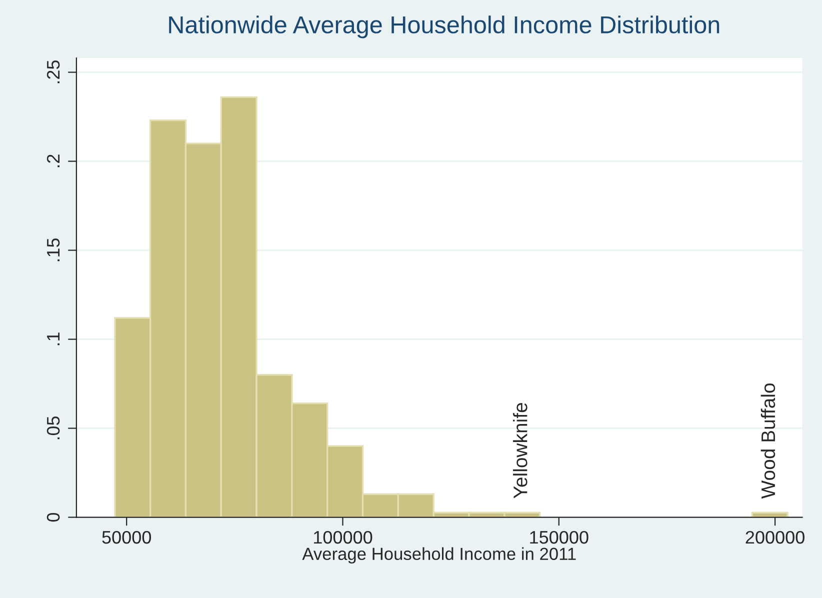 The width and height of the screenshot is (822, 598). I want to click on x-tick-label: 200000, so click(775, 537).